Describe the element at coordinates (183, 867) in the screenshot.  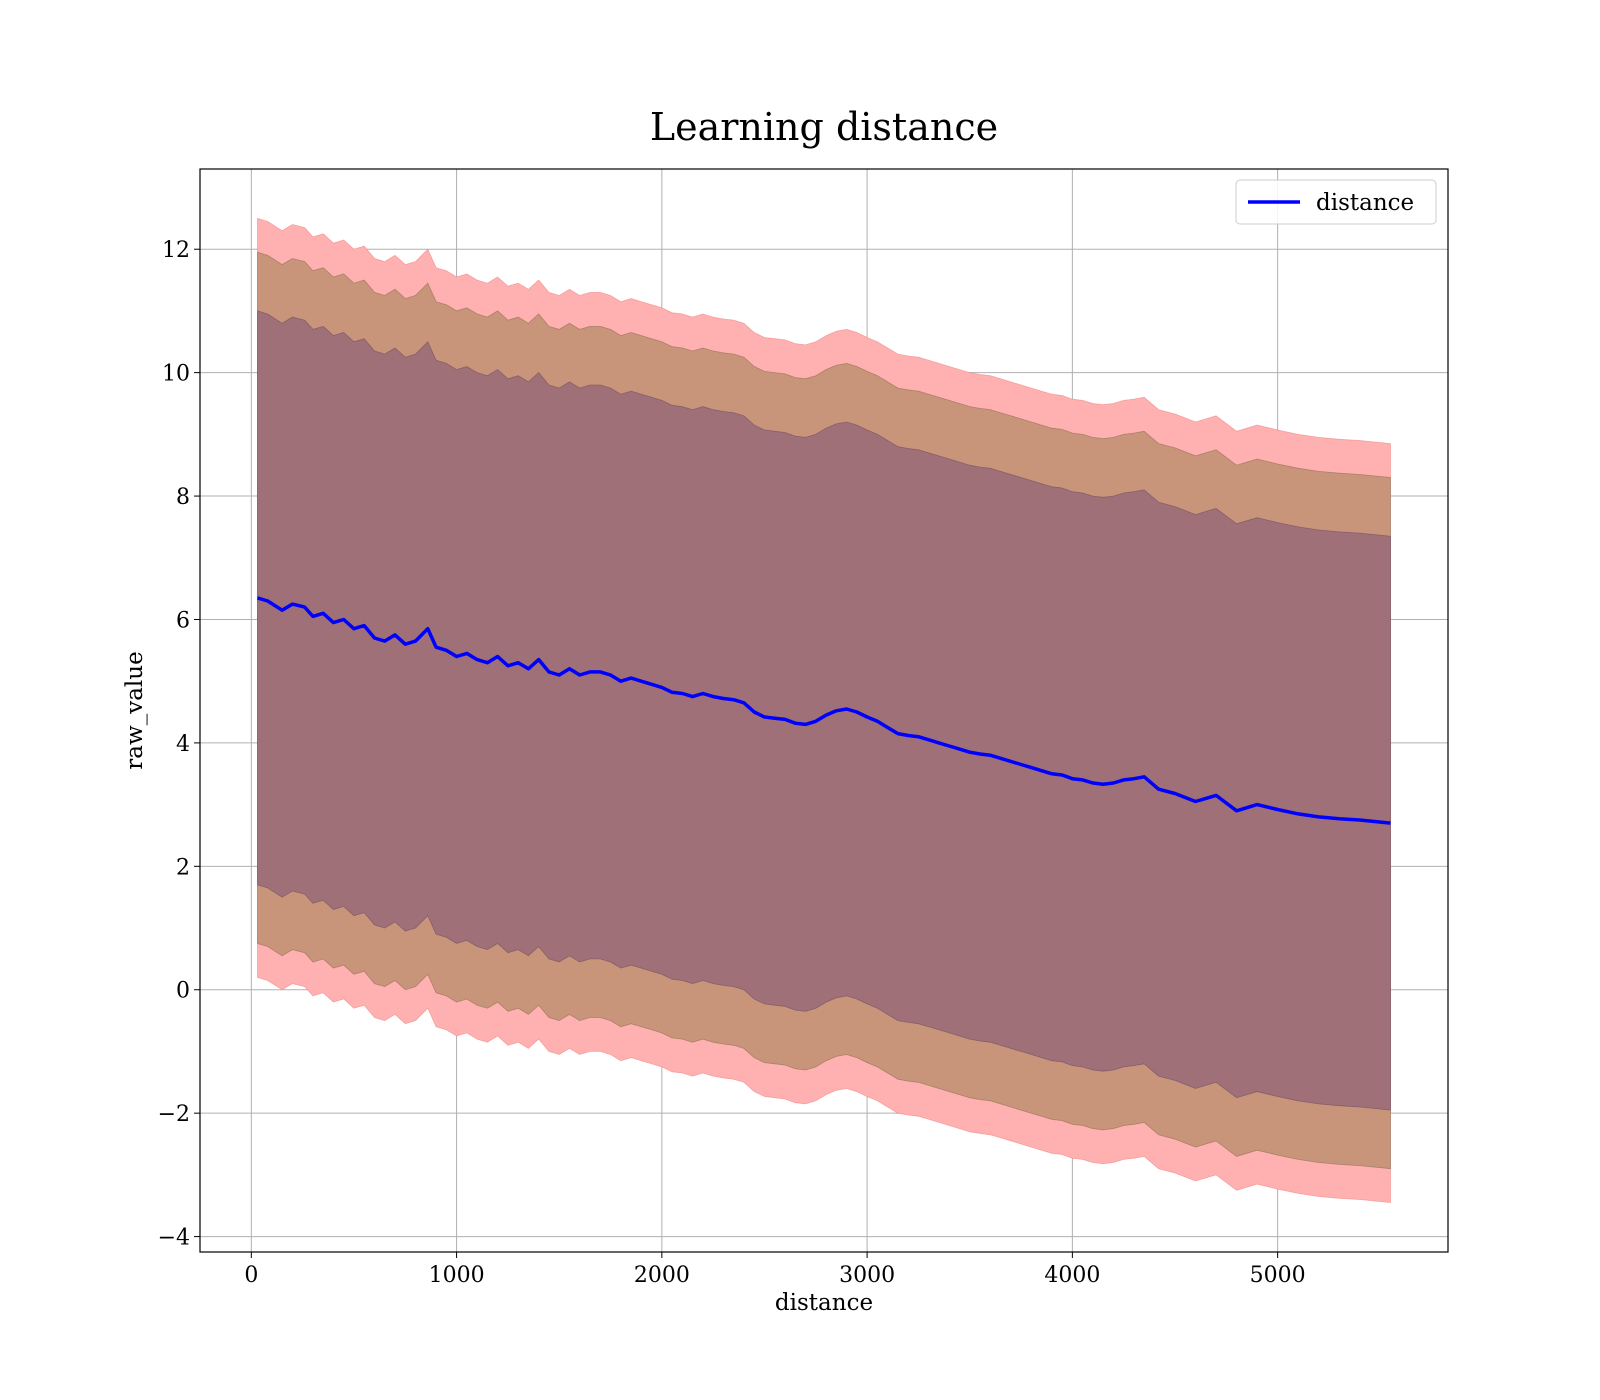
I see `y-tick-label: 2` at that location.